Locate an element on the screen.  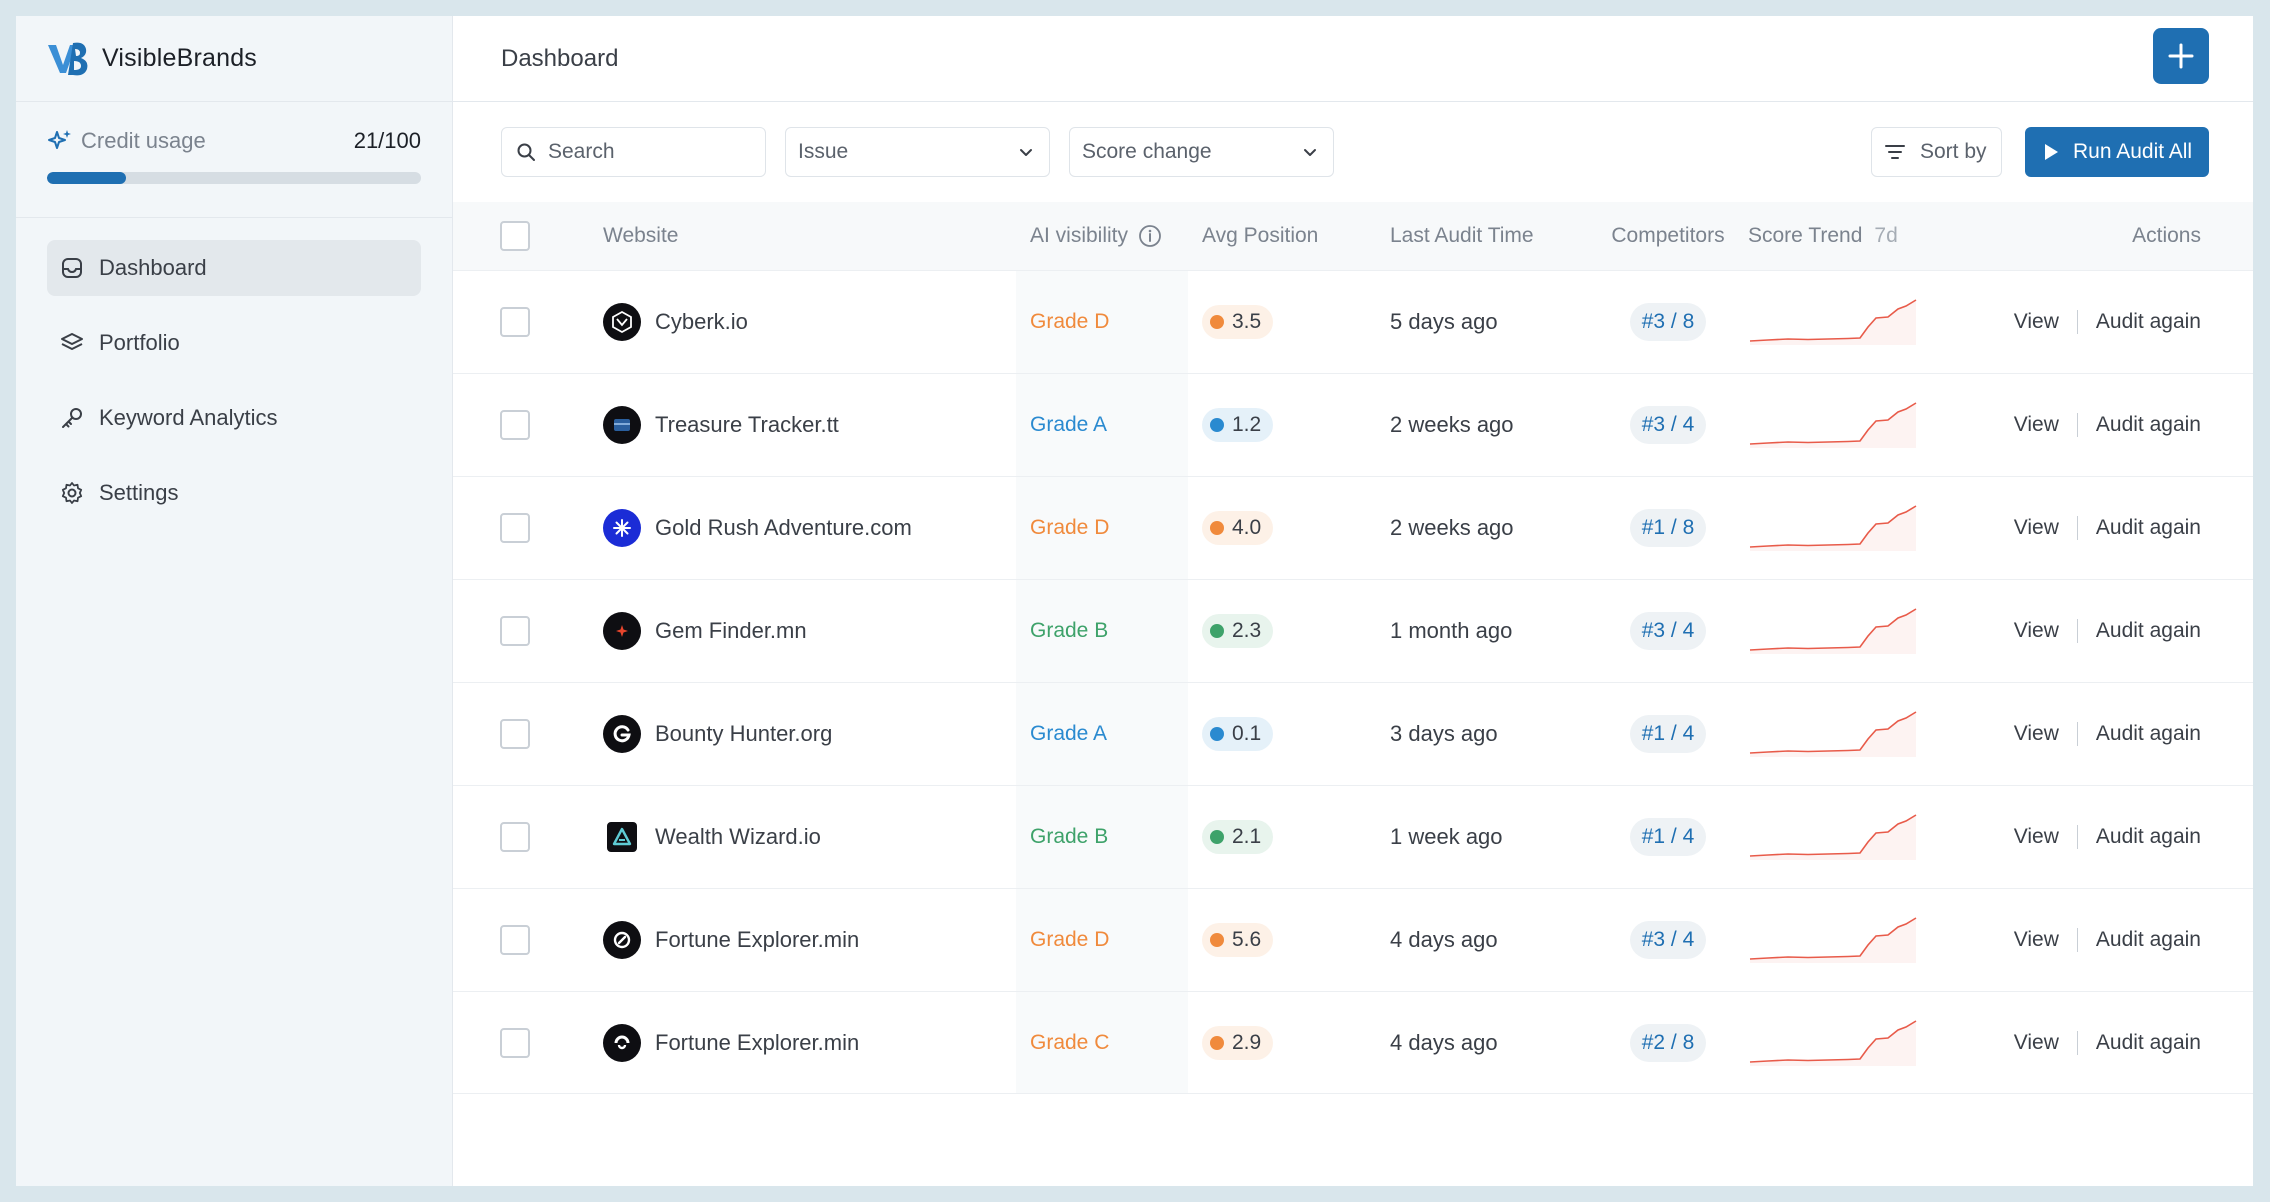
score-change-select-value: Score change is located at coordinates (1147, 151).